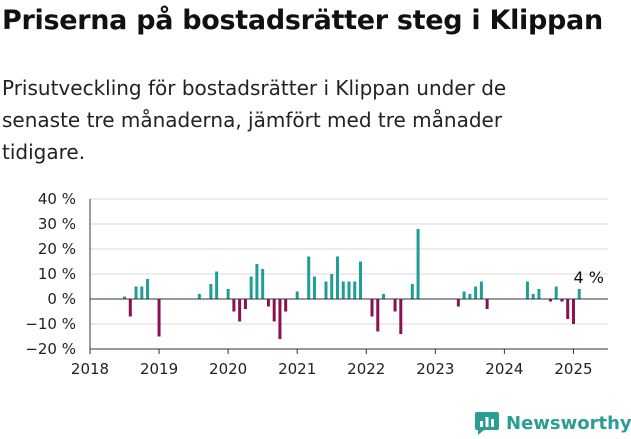  I want to click on newsworthy-logo: Newsworthy, so click(552, 423).